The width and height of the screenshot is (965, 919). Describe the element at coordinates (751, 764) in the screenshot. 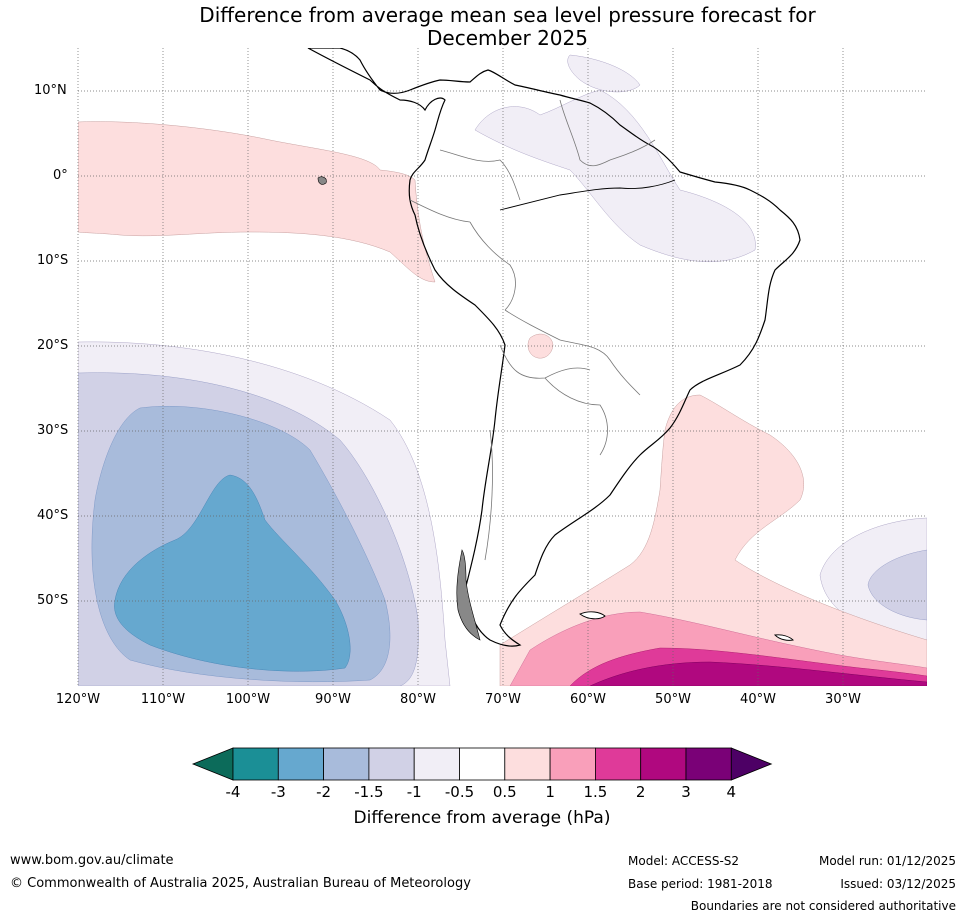

I see `colorbar-over-triangle` at that location.